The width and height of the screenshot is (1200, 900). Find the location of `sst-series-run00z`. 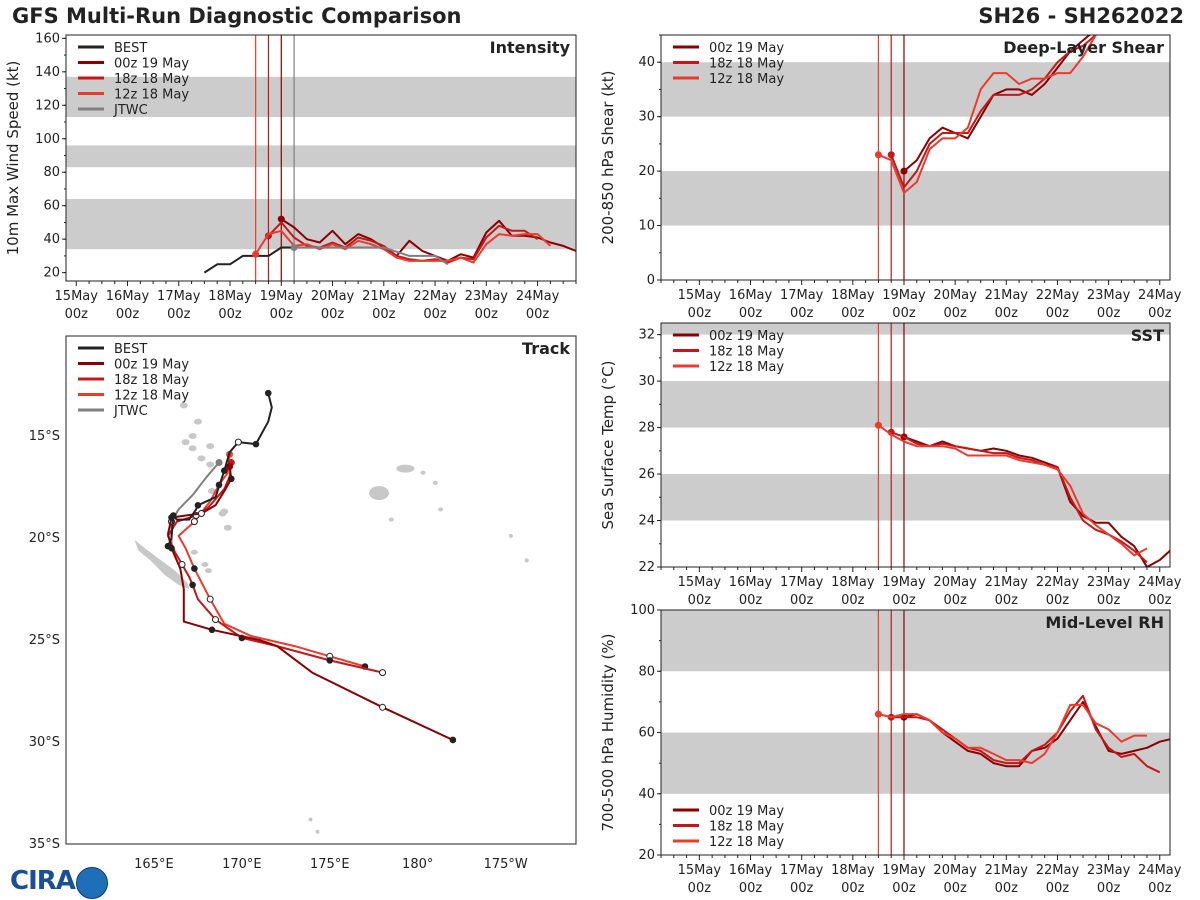

sst-series-run00z is located at coordinates (1036, 501).